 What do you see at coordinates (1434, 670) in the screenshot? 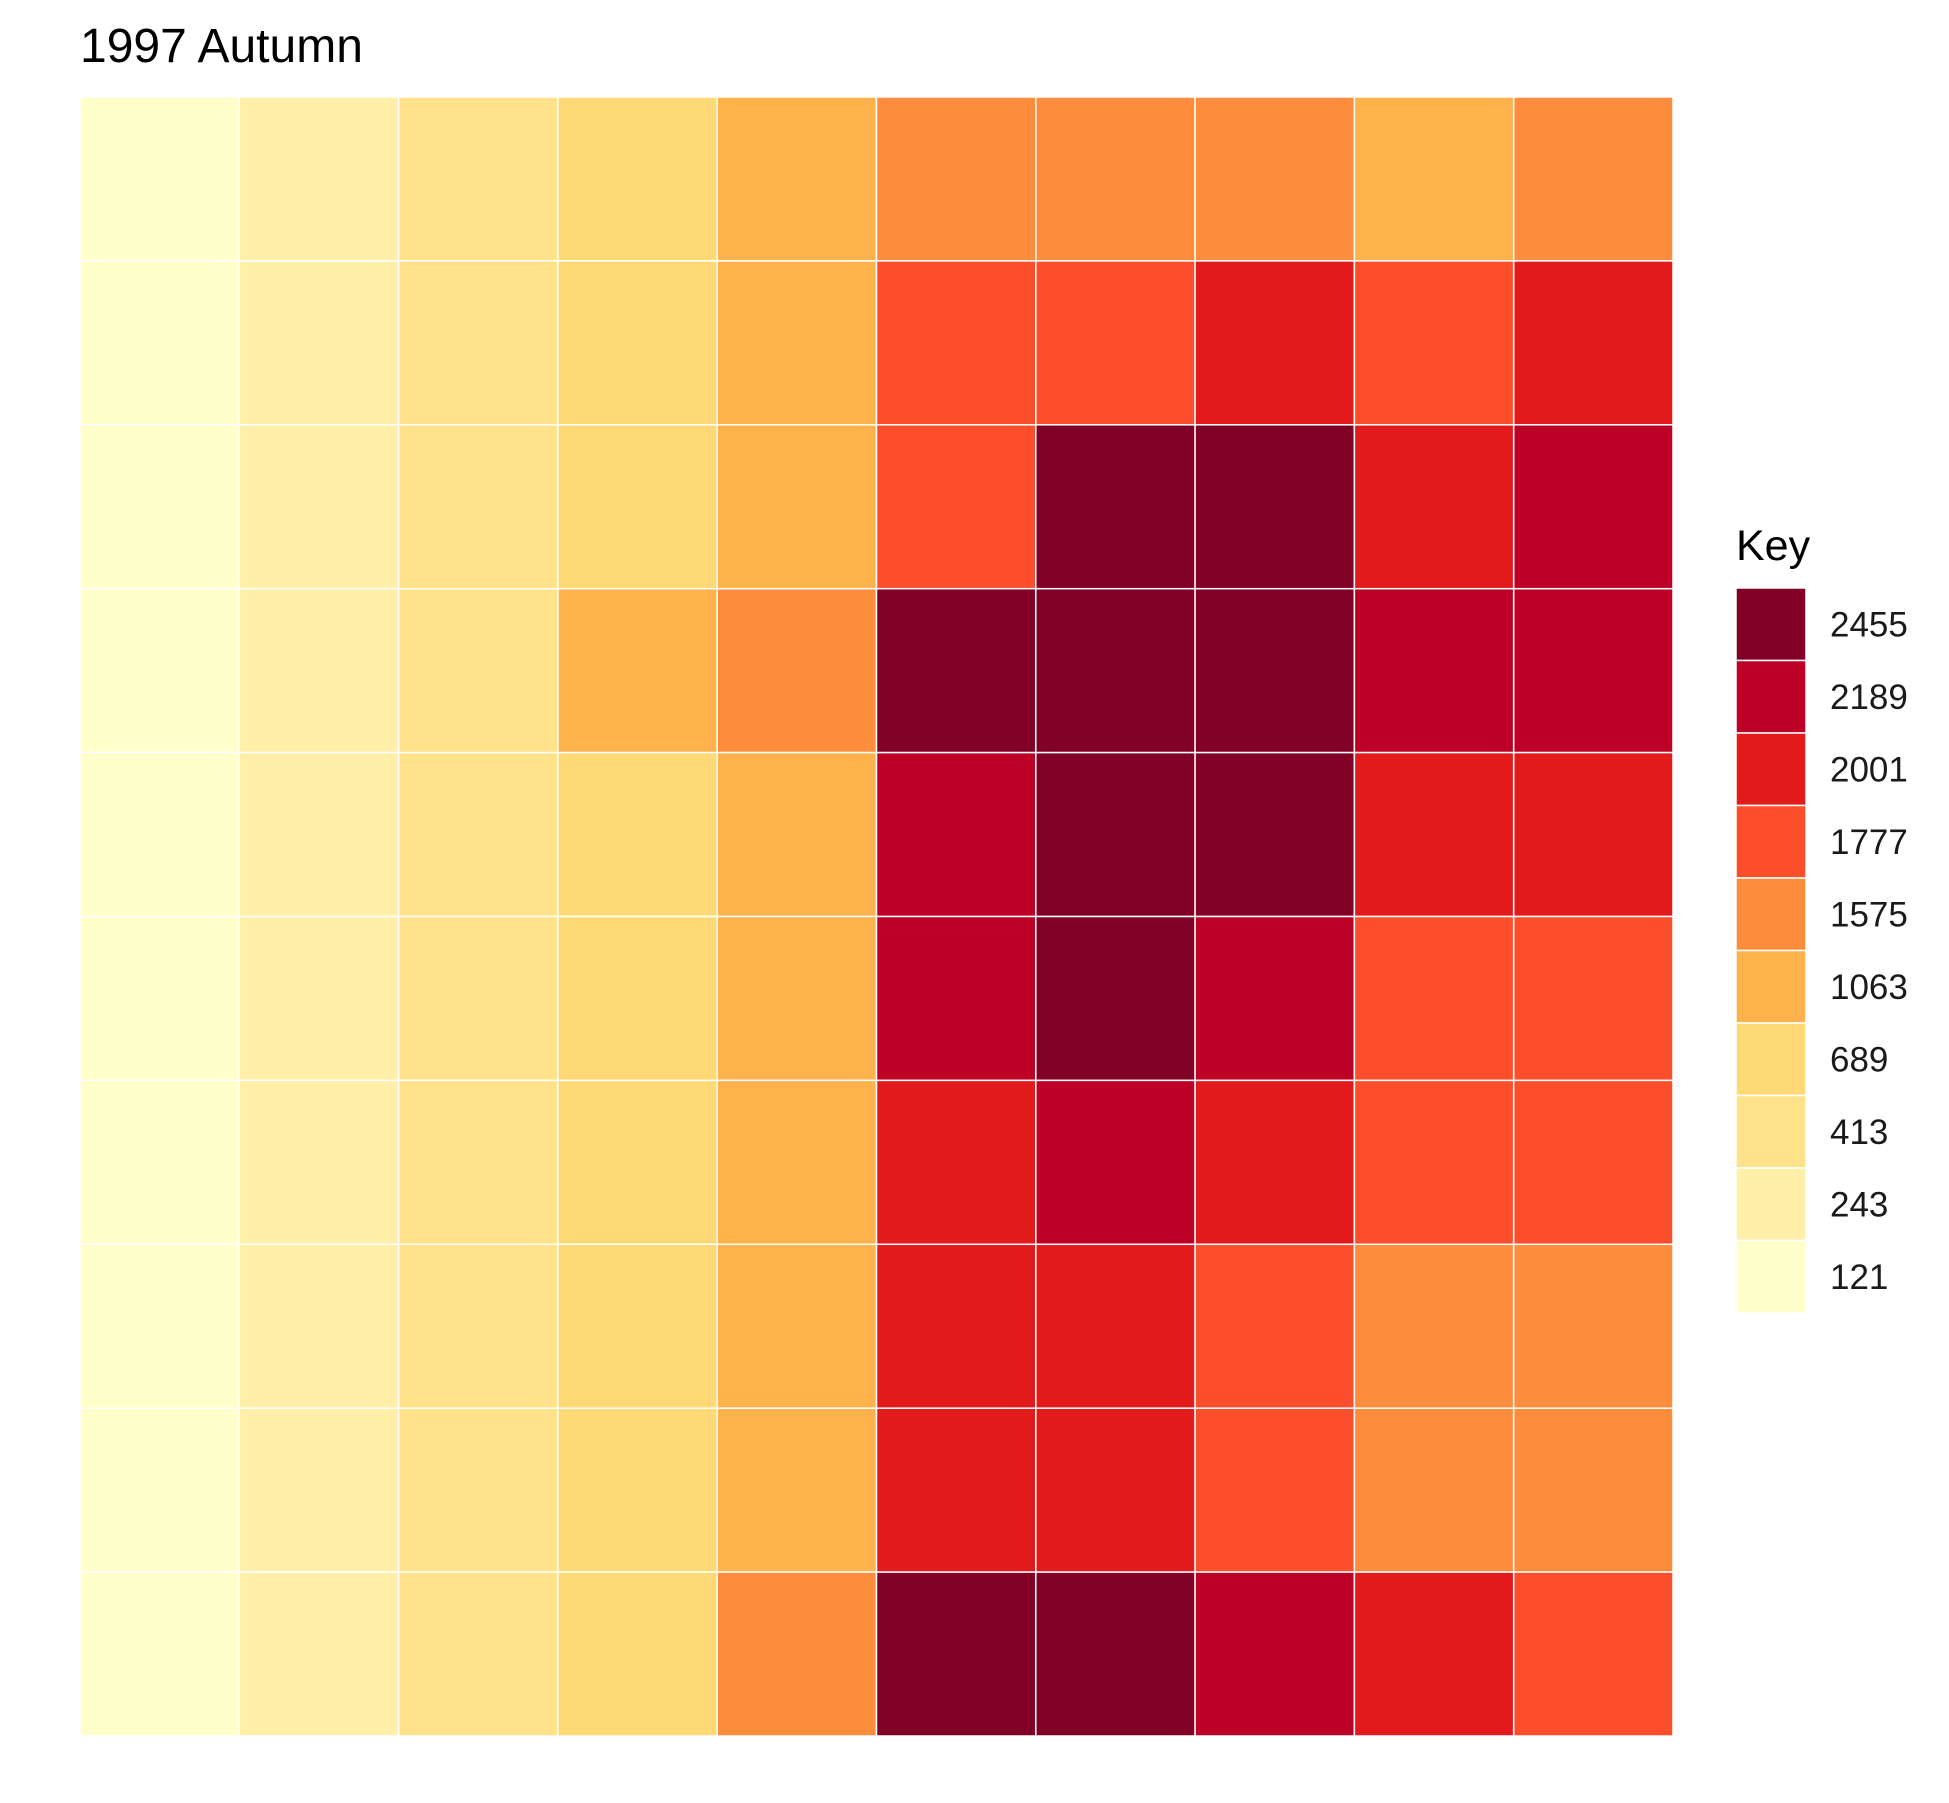
I see `heatmap-cell-r4-c9` at bounding box center [1434, 670].